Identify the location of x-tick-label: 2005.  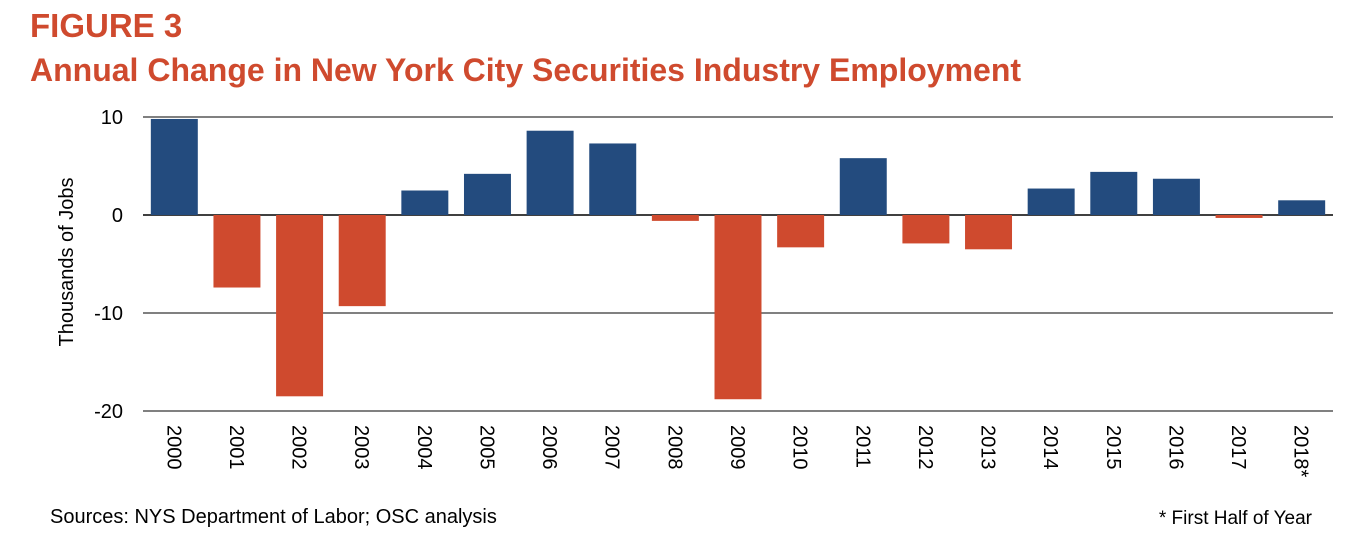
(486, 447).